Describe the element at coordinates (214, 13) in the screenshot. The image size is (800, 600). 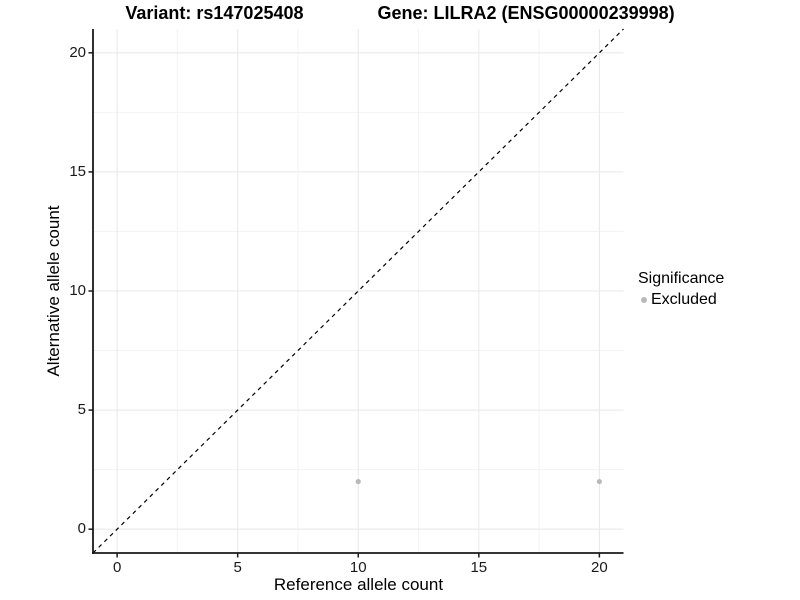
I see `plot-title-variant: Variant: rs147025408` at that location.